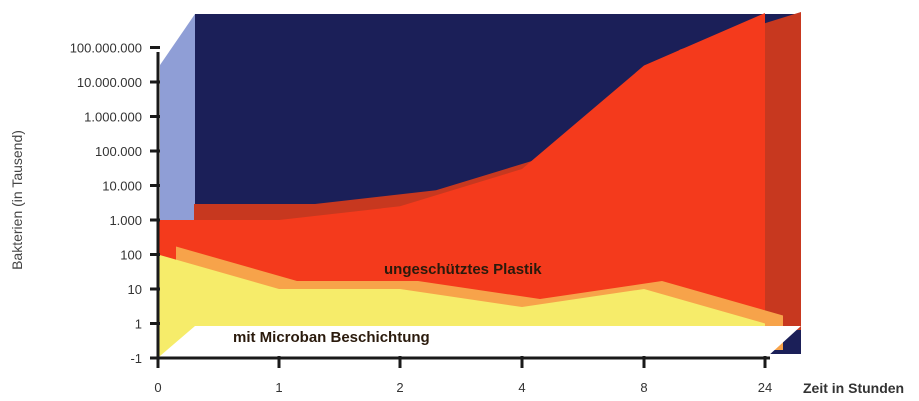 The width and height of the screenshot is (919, 401). Describe the element at coordinates (521, 387) in the screenshot. I see `x-tick-label: 4` at that location.